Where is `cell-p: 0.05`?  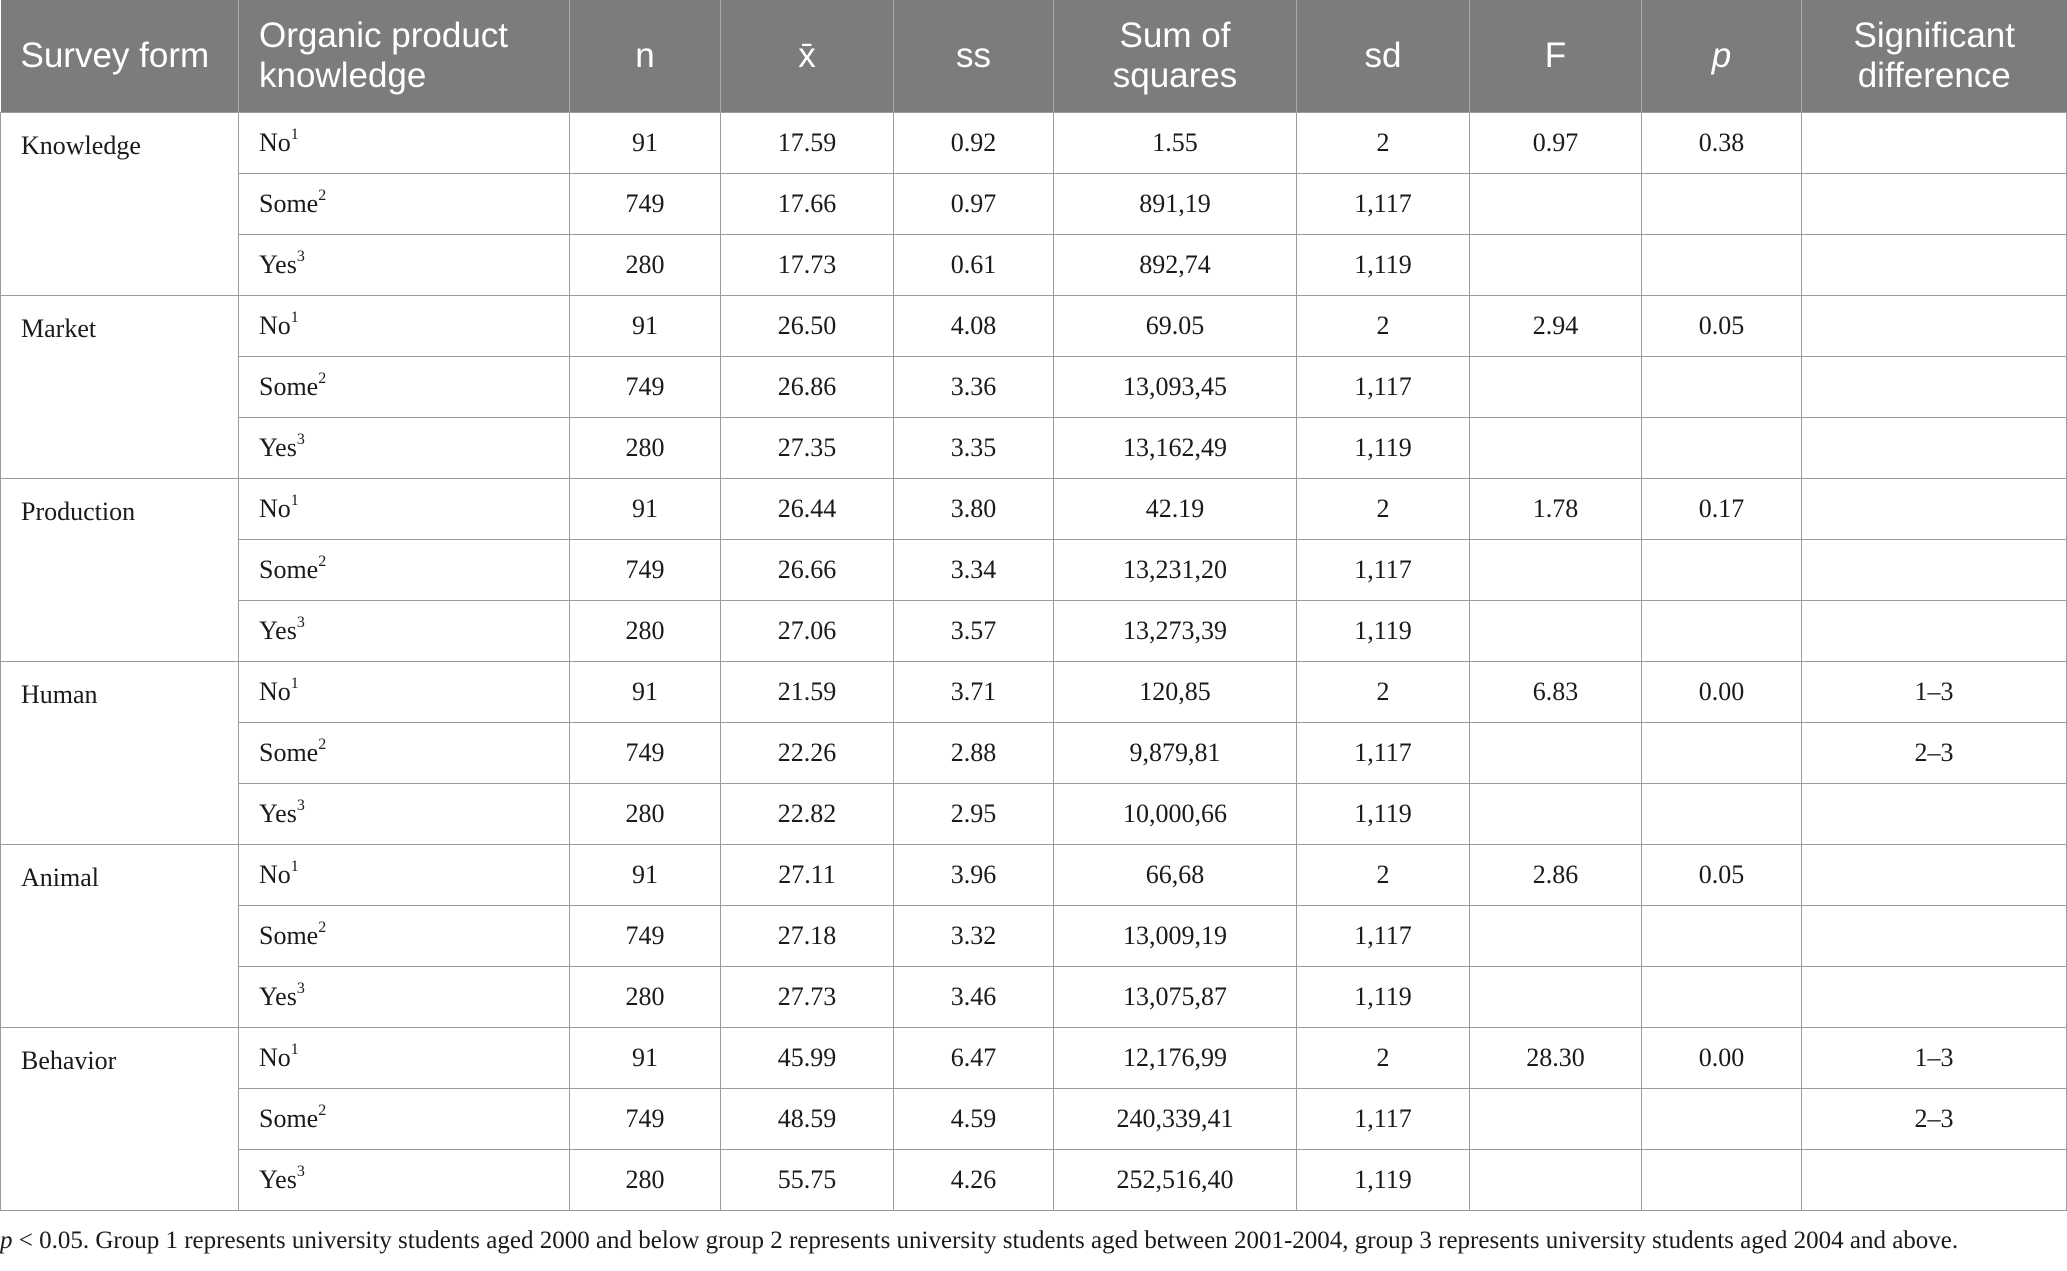
cell-p: 0.05 is located at coordinates (1721, 874).